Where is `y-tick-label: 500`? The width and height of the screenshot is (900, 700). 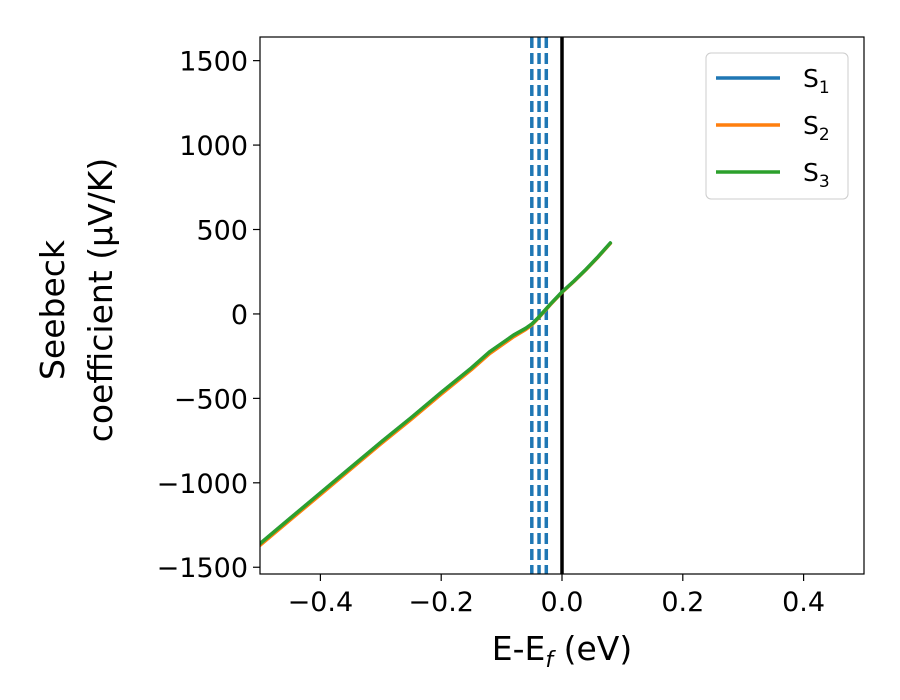
y-tick-label: 500 is located at coordinates (222, 231).